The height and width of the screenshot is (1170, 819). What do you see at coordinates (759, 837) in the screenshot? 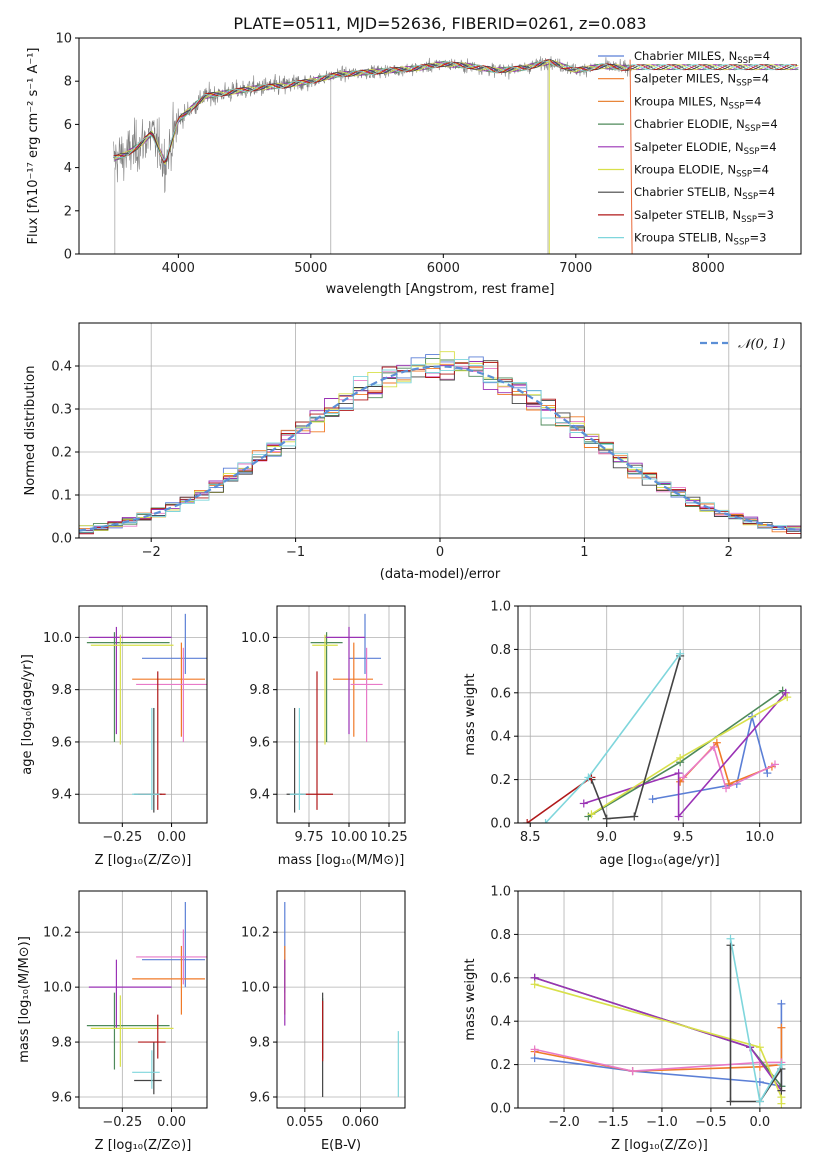
I see `x-tick-label: 10.0` at bounding box center [759, 837].